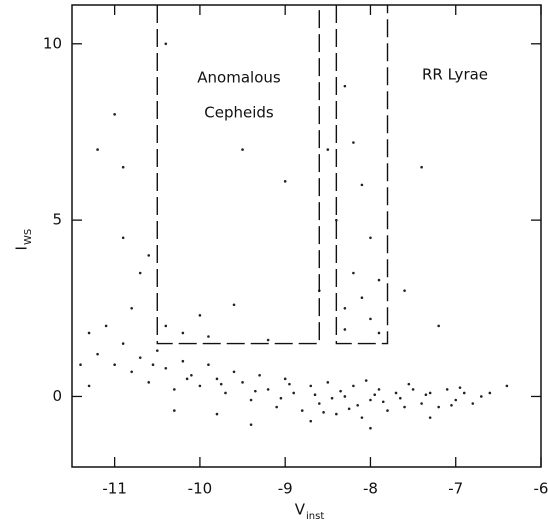 The image size is (548, 523). Describe the element at coordinates (541, 489) in the screenshot. I see `x-tick-label: -6` at that location.